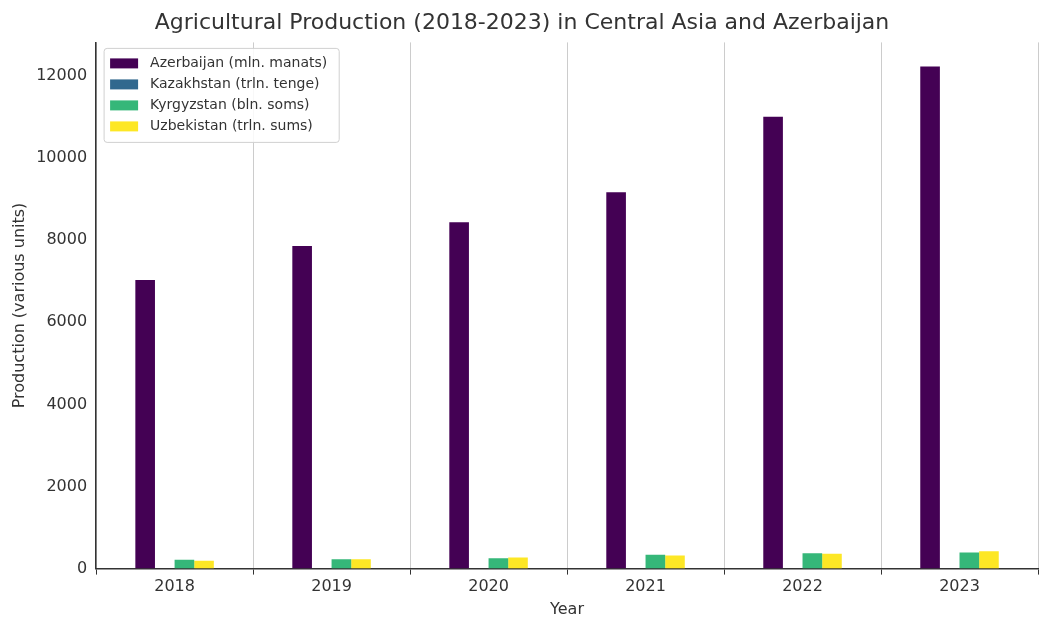  I want to click on y-tick-label: 2000, so click(67, 485).